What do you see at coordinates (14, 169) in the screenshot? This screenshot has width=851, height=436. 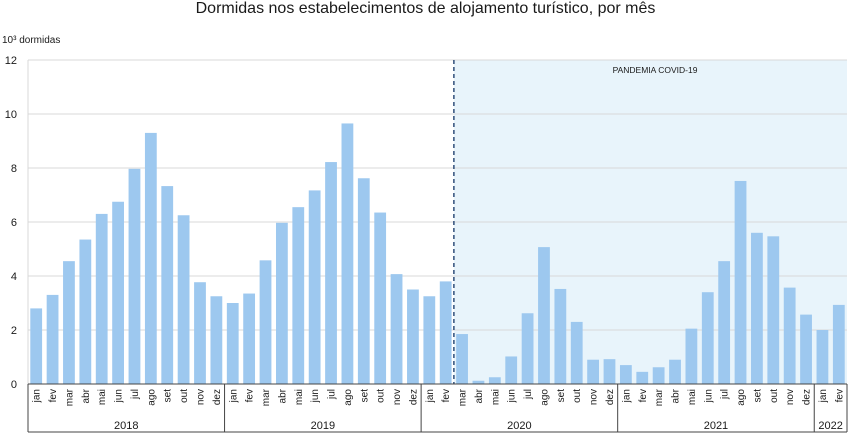 I see `y-tick-label: 8` at bounding box center [14, 169].